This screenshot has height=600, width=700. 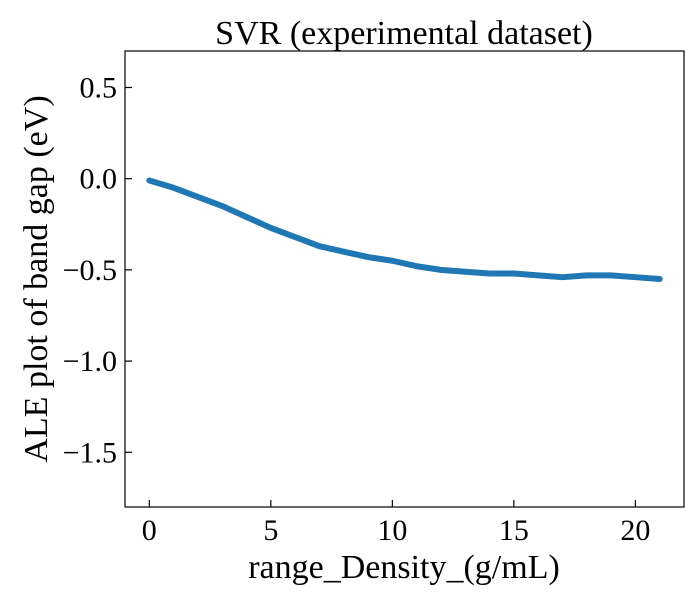 I want to click on y-tick-label: 0.5, so click(x=99, y=87).